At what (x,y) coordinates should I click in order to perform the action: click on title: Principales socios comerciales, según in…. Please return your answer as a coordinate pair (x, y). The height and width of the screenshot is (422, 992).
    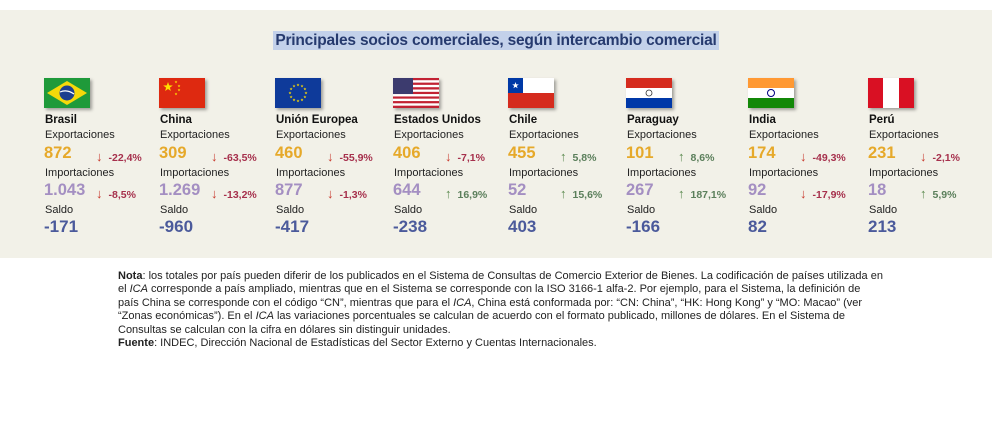
    Looking at the image, I should click on (496, 40).